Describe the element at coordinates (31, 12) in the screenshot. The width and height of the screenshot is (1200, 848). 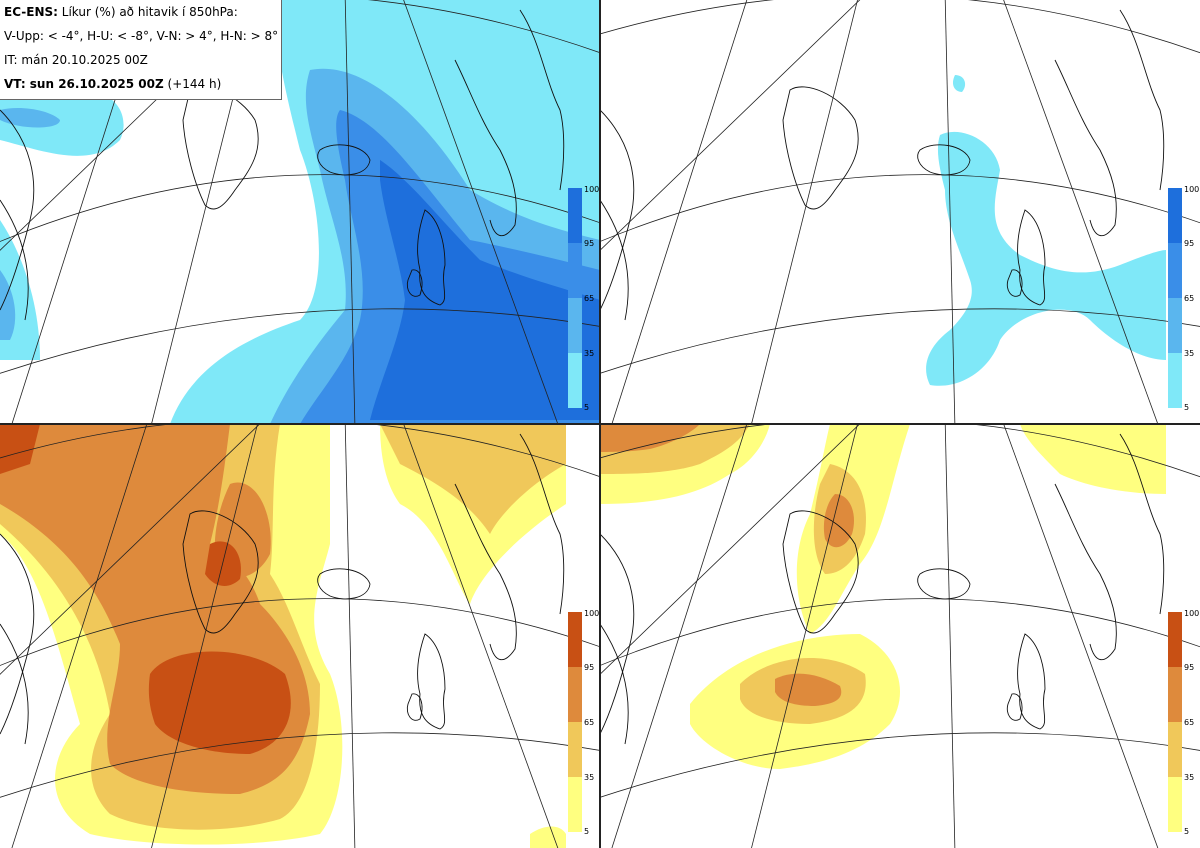
I see `legend-model: EC-ENS:` at that location.